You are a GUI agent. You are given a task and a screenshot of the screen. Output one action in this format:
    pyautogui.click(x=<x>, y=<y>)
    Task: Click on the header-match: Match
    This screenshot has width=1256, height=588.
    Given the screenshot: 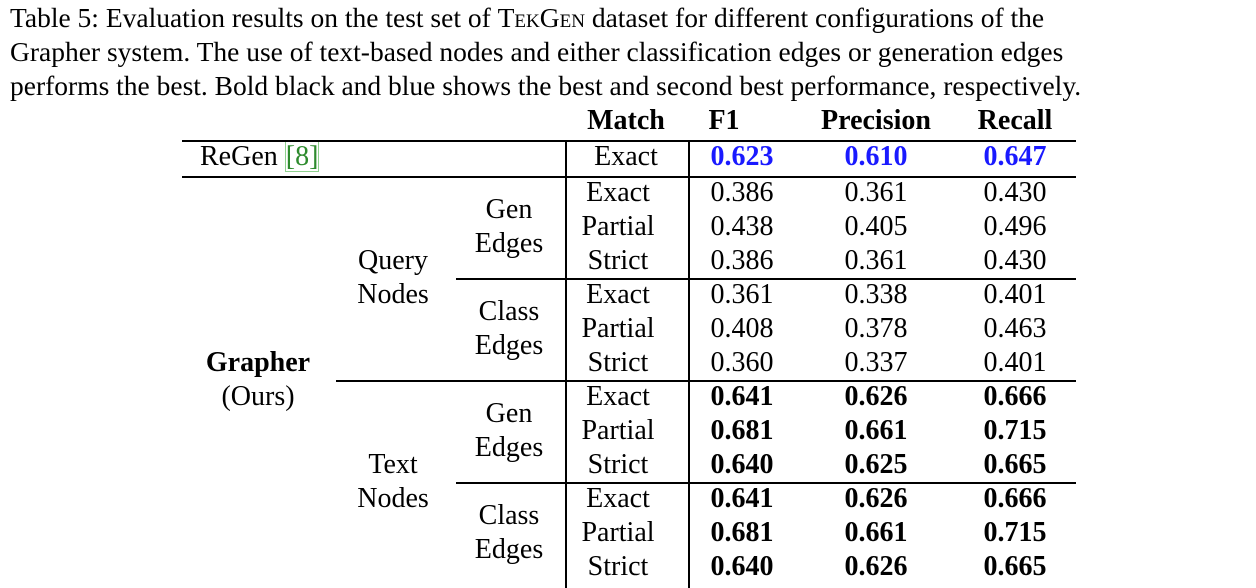 What is the action you would take?
    pyautogui.click(x=626, y=120)
    